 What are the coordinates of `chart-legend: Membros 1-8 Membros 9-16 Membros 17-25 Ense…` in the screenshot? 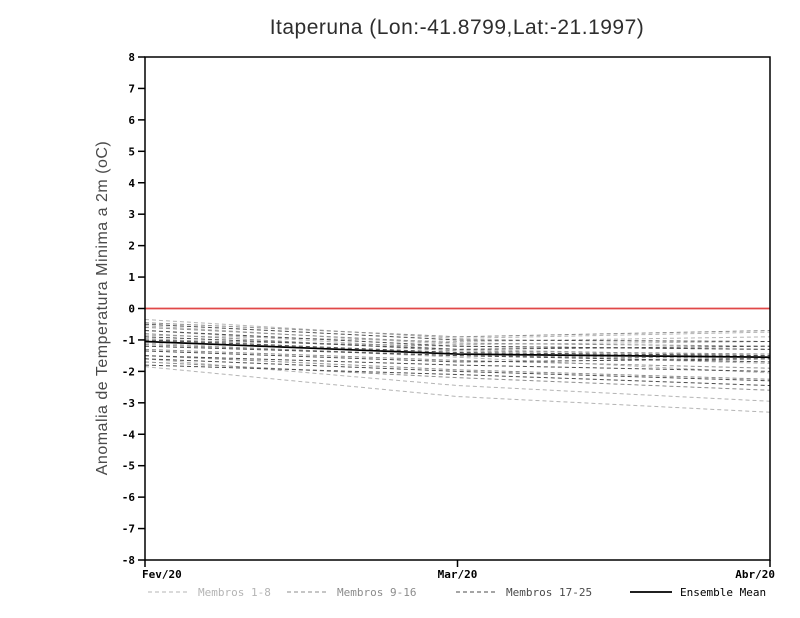 It's located at (457, 592).